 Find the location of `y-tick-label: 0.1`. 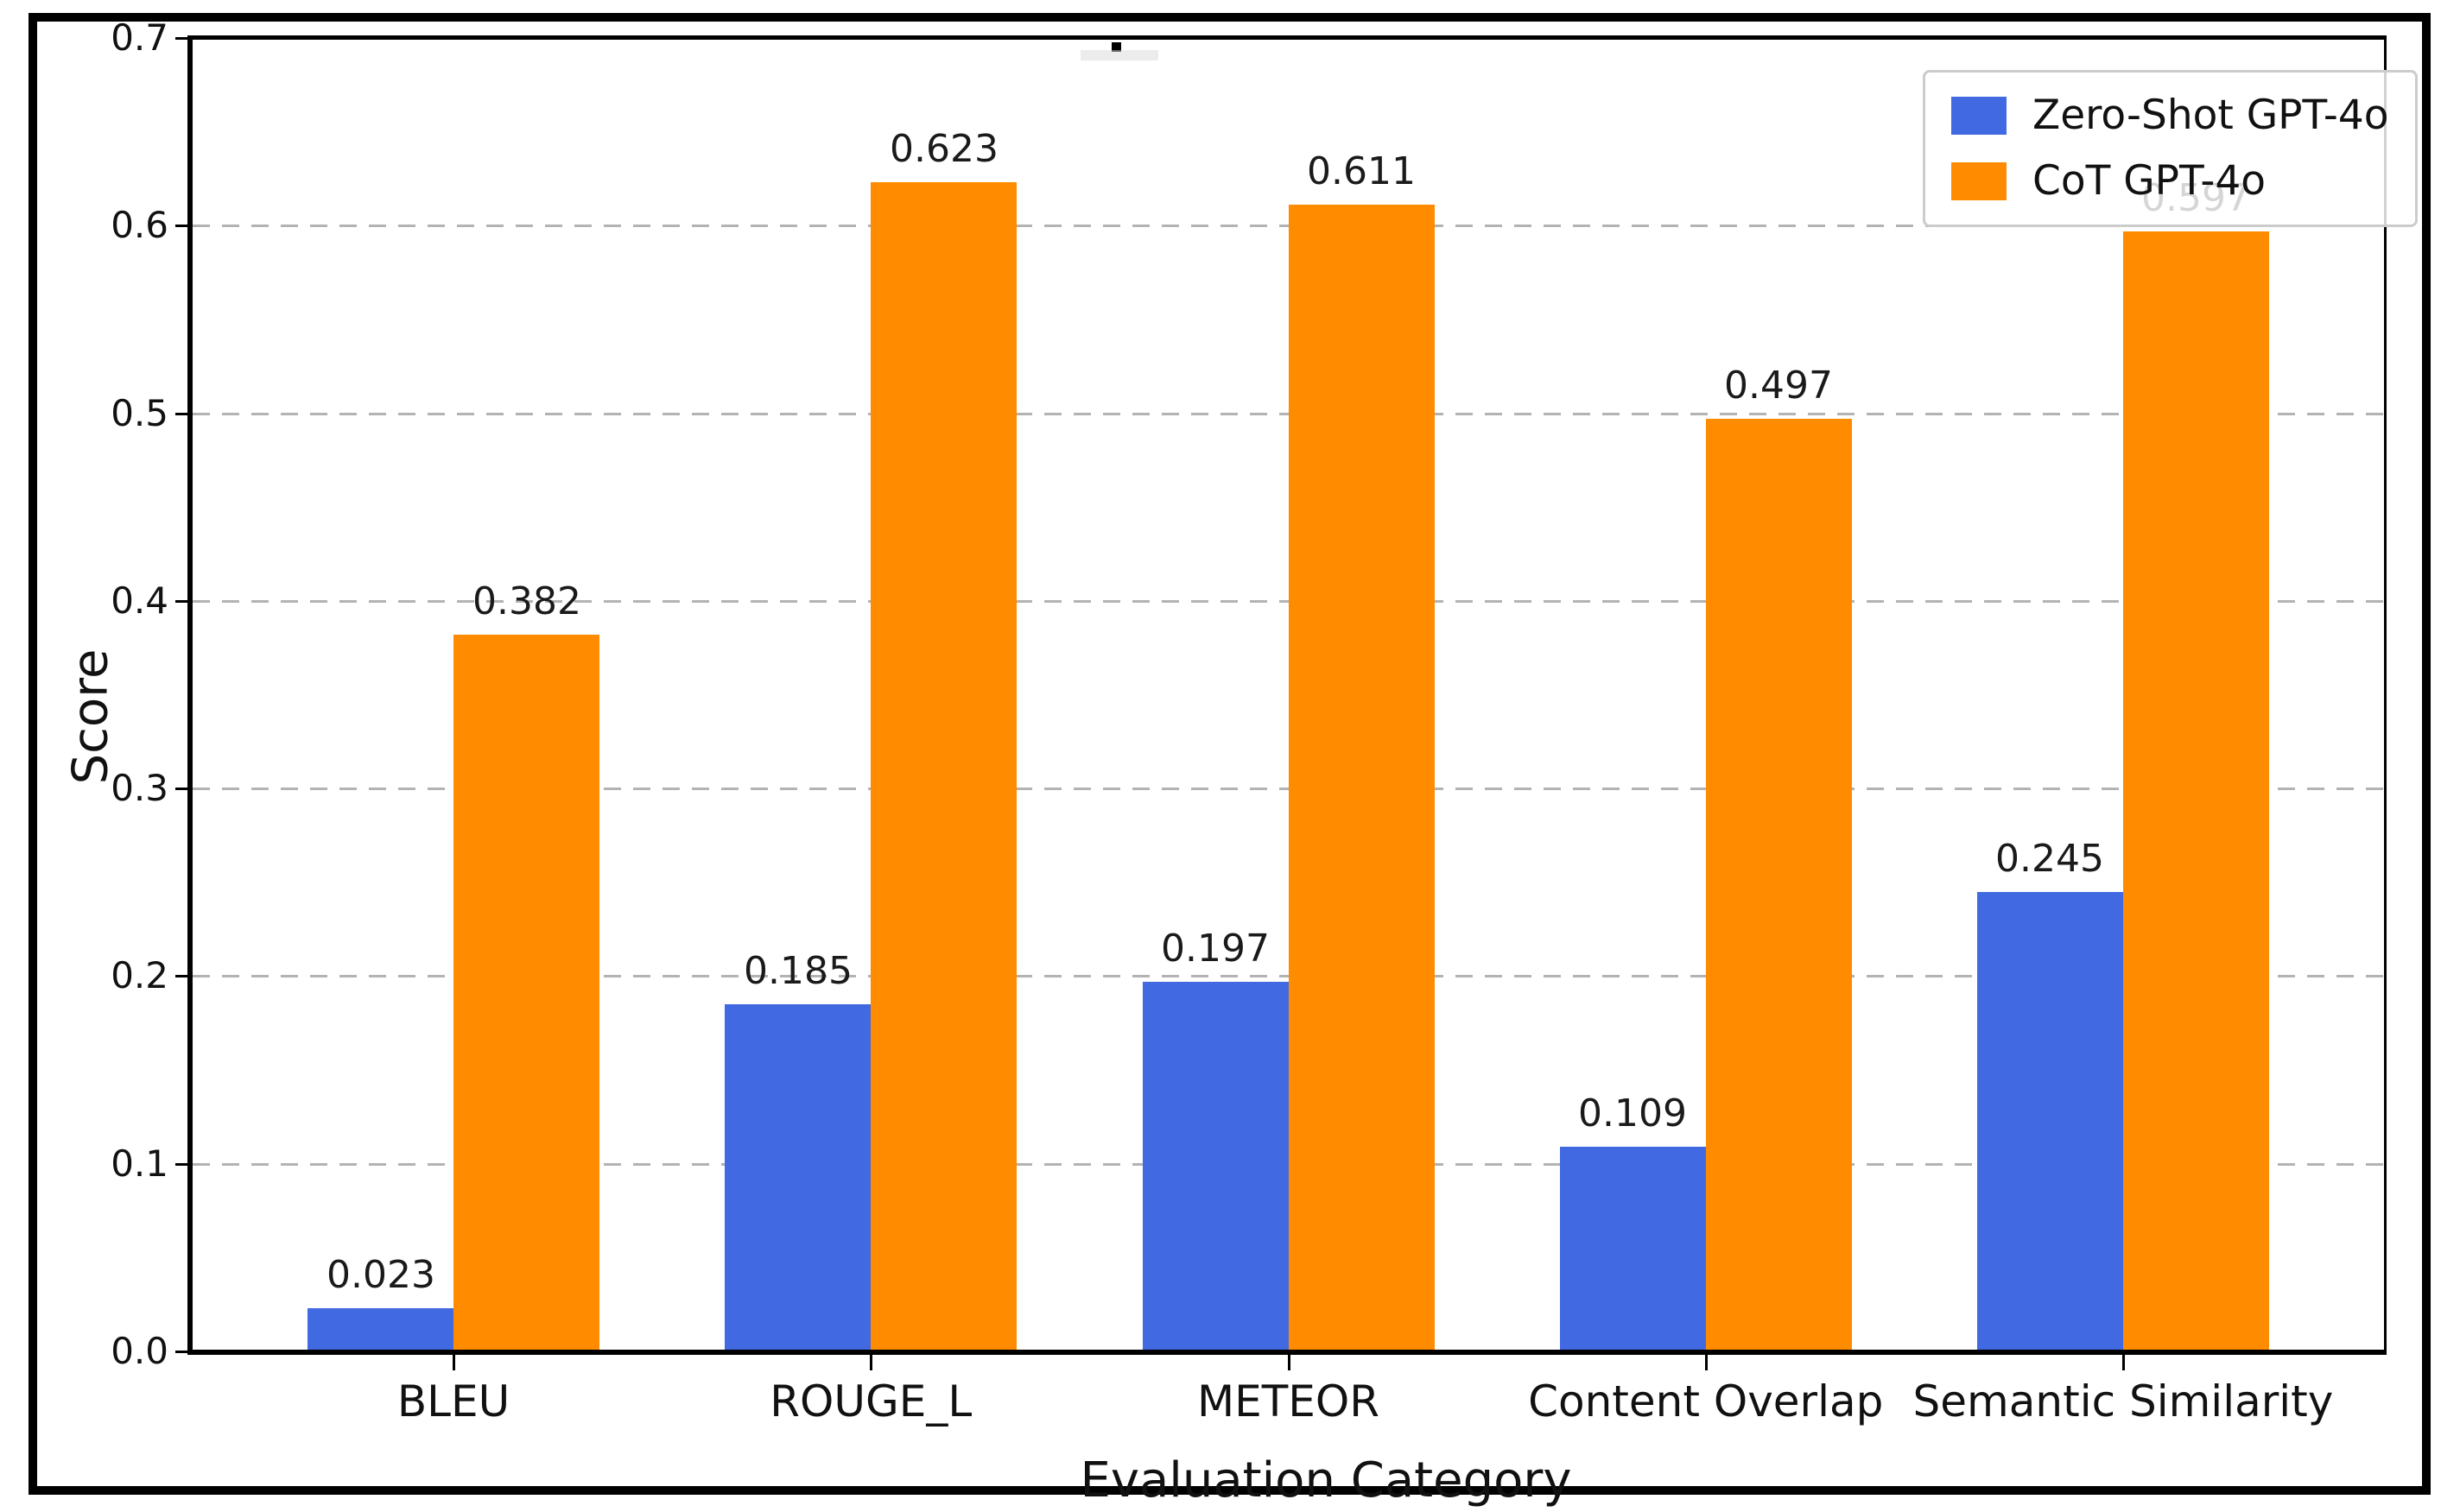

y-tick-label: 0.1 is located at coordinates (139, 1163).